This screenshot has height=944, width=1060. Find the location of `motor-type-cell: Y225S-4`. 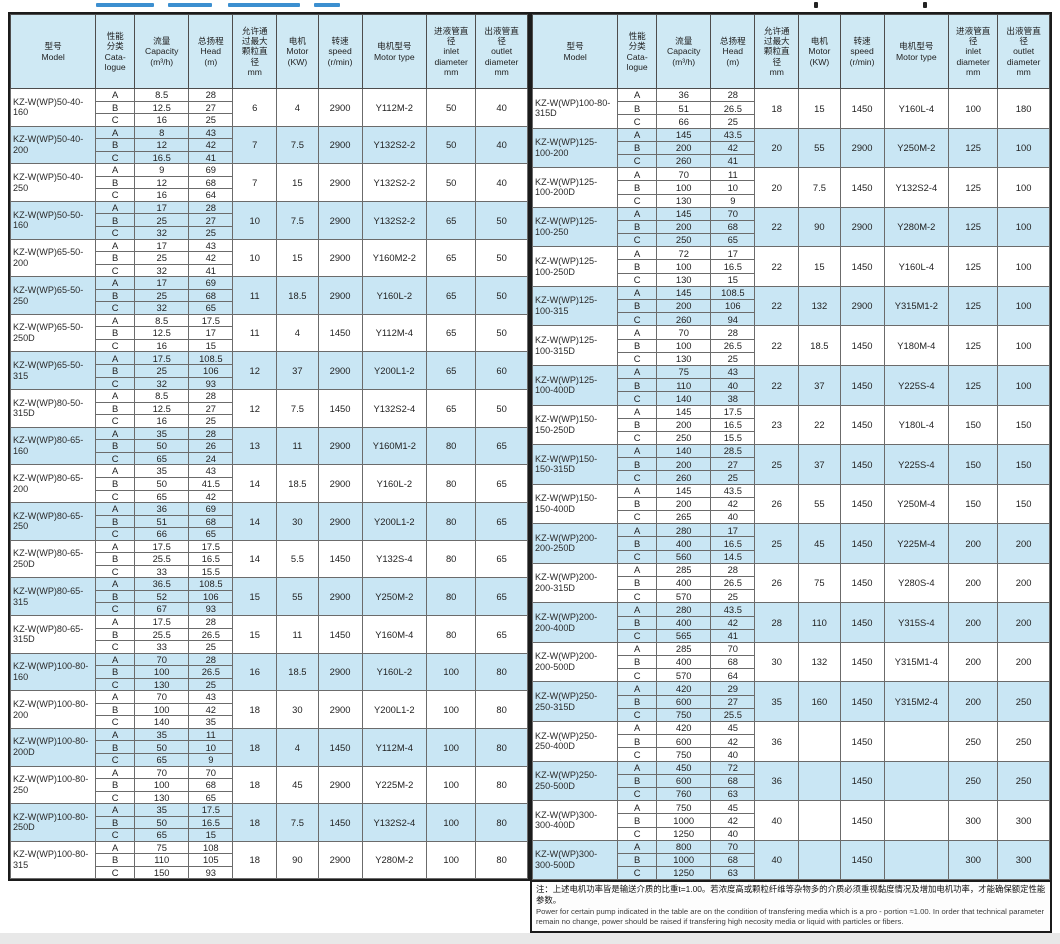

motor-type-cell: Y225S-4 is located at coordinates (916, 385).